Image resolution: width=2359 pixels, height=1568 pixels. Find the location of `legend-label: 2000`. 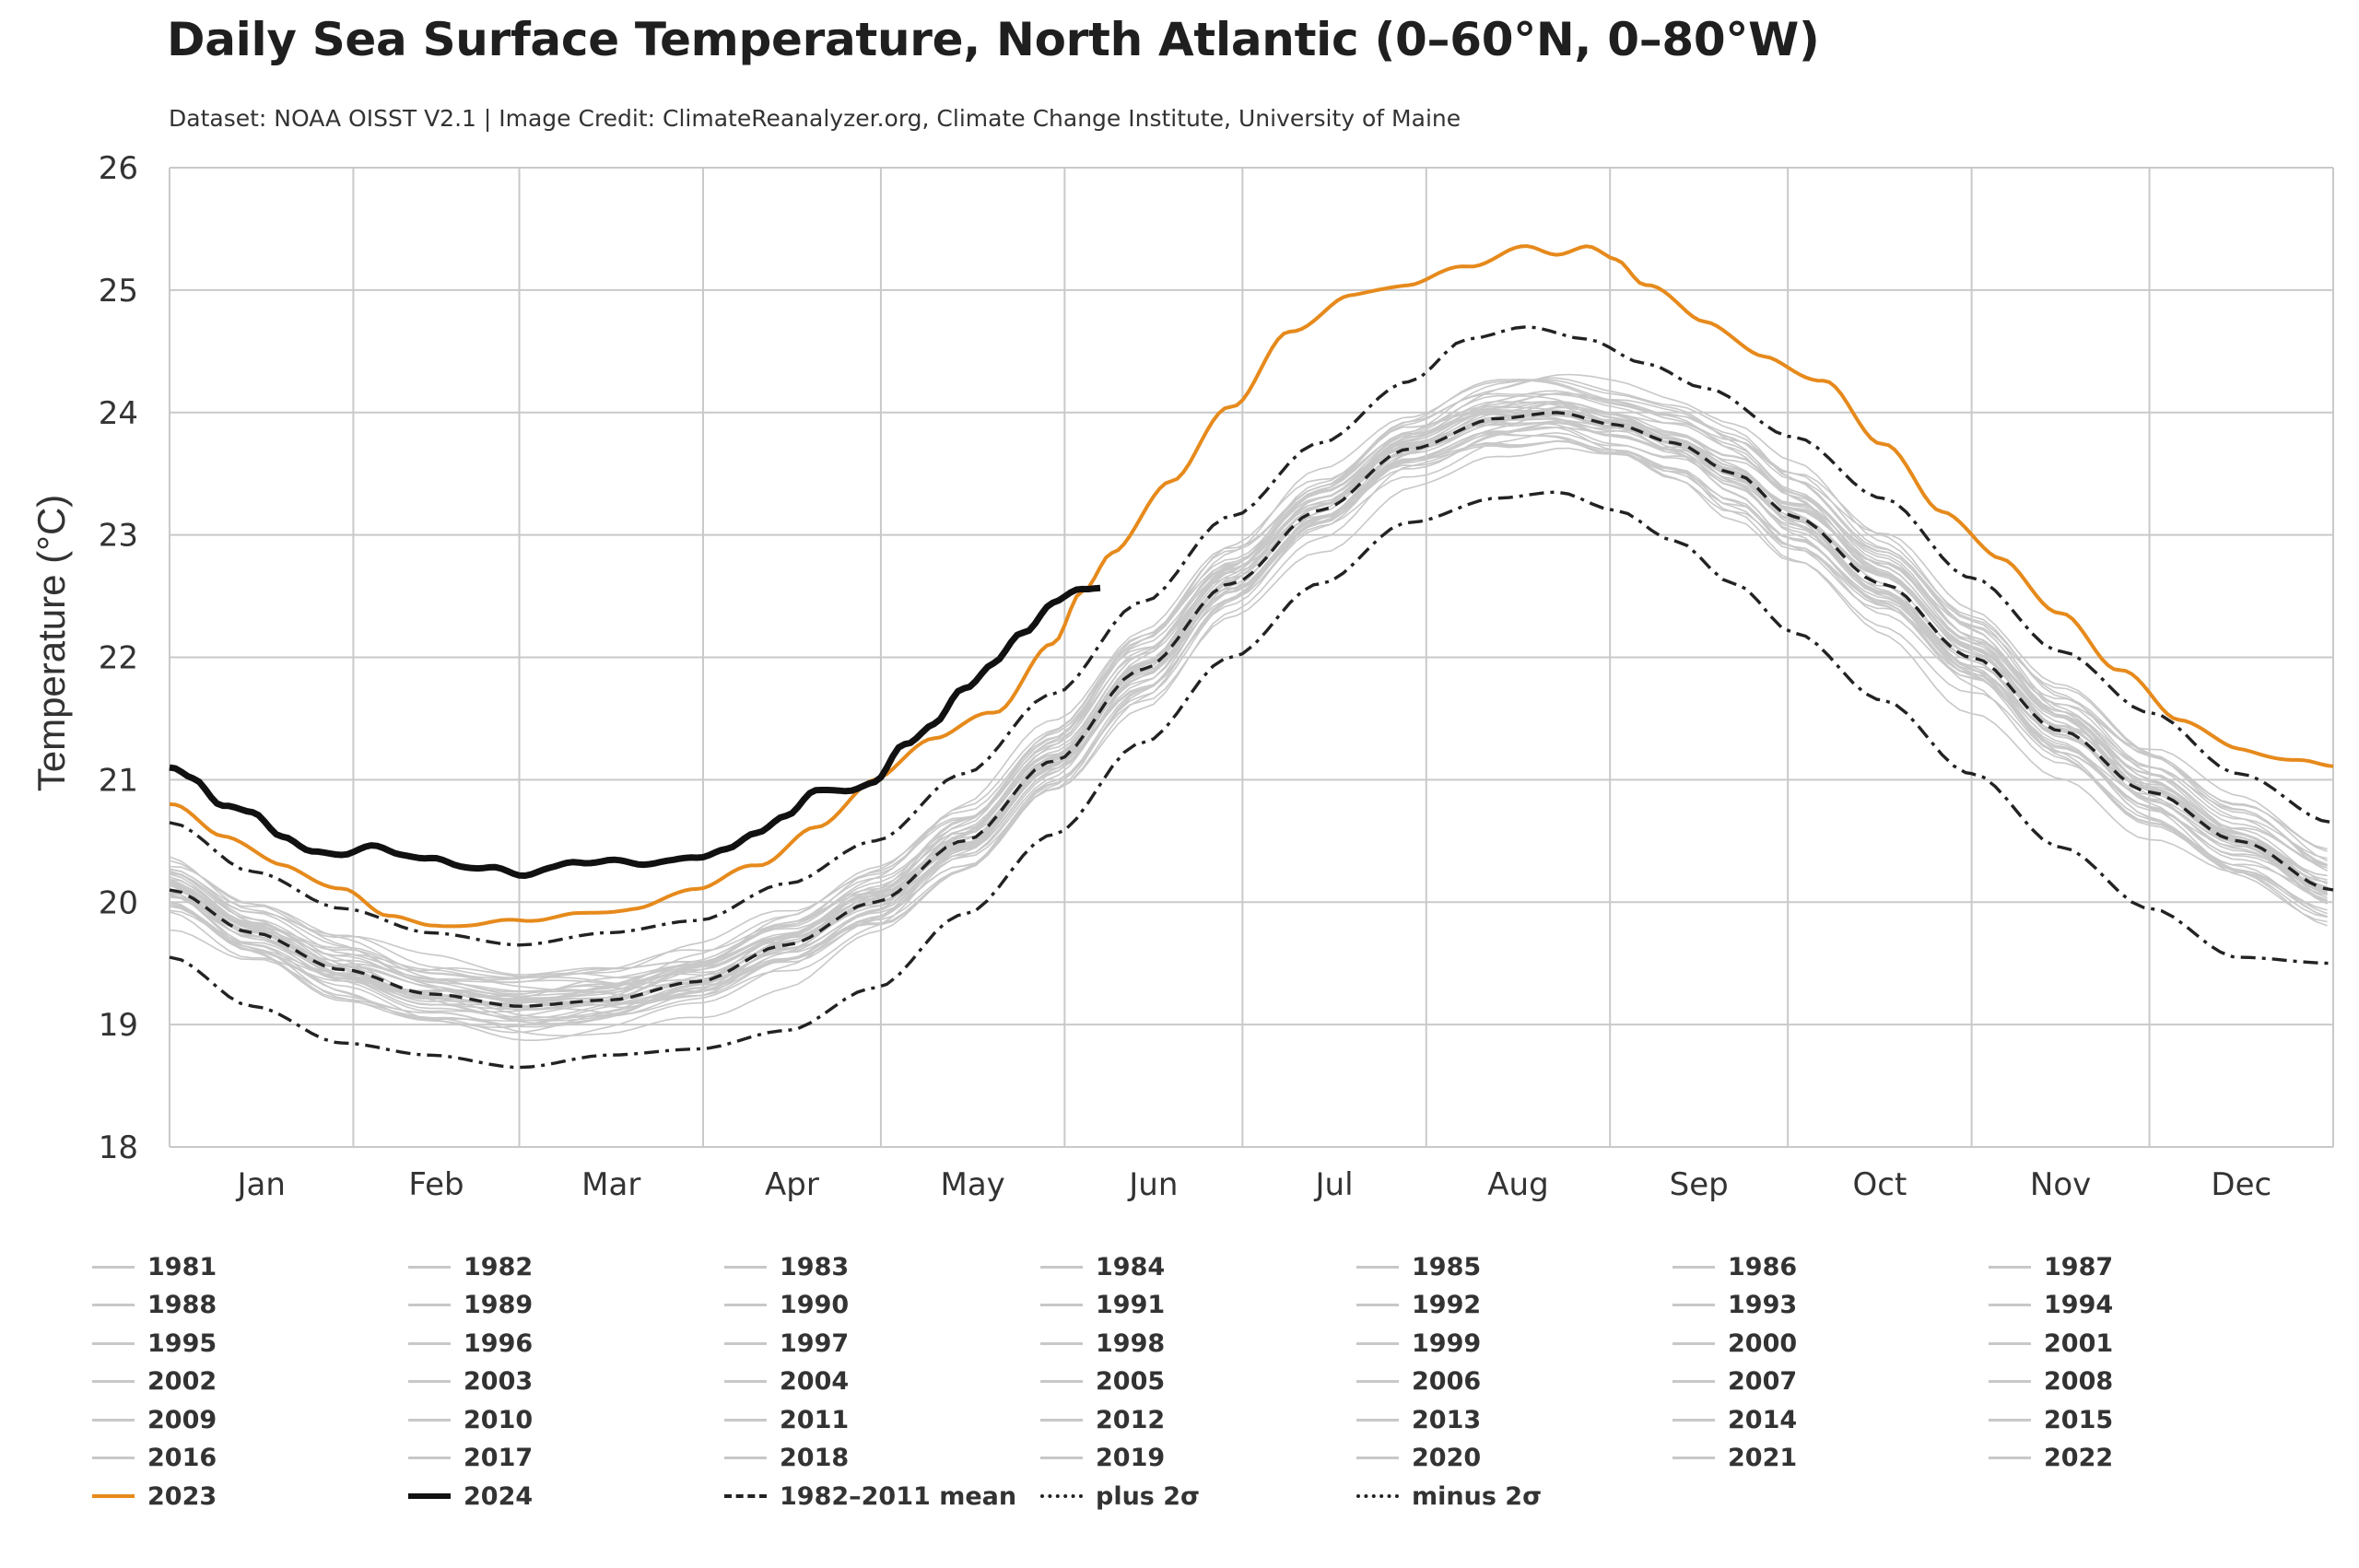

legend-label: 2000 is located at coordinates (1763, 1343).